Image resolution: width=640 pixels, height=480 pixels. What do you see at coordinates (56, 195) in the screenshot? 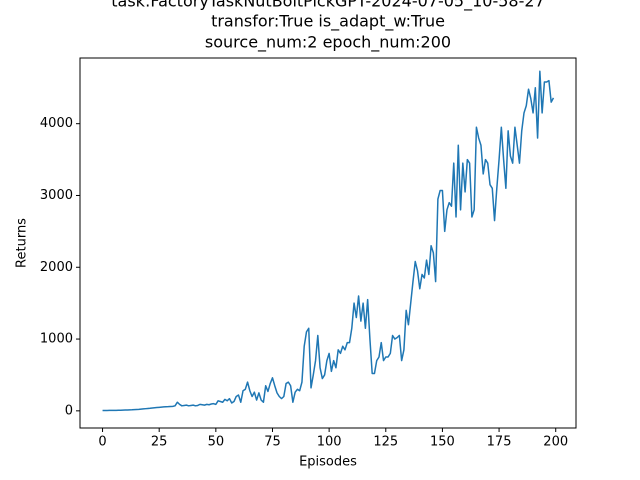
I see `y-tick-label: 3000` at bounding box center [56, 195].